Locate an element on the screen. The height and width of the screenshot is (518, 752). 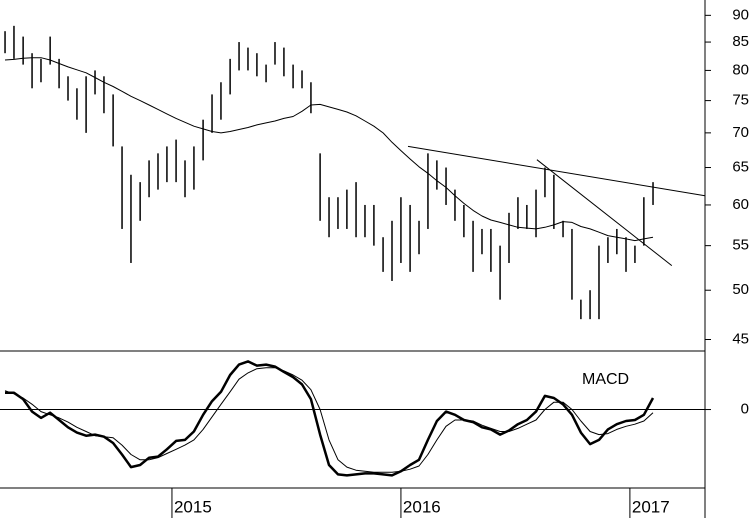
y-tick-label: 60 is located at coordinates (740, 204).